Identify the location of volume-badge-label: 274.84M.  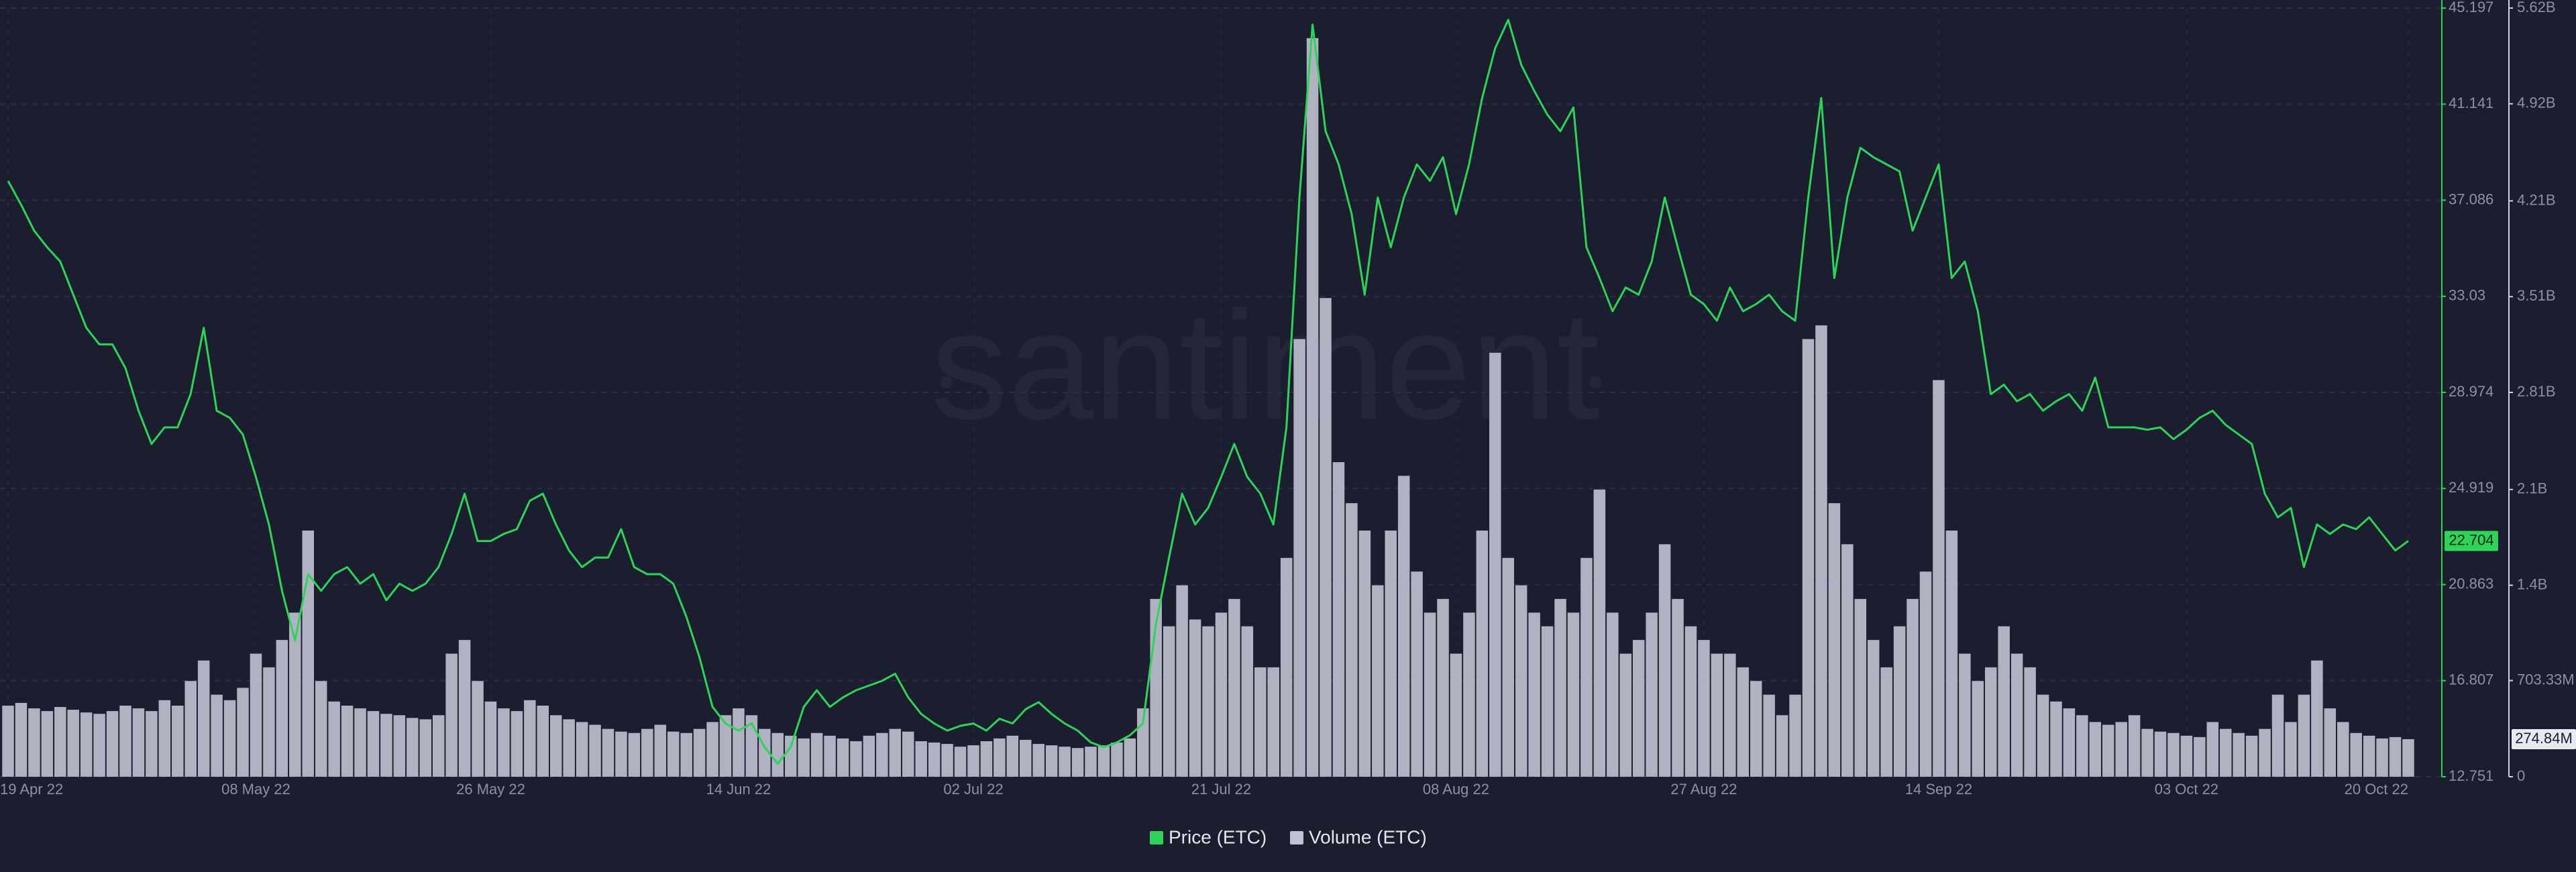
(2544, 739).